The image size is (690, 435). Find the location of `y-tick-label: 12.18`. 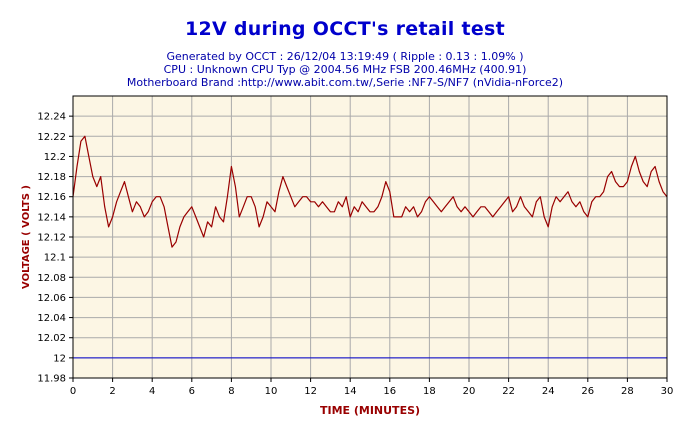

y-tick-label: 12.18 is located at coordinates (51, 177).